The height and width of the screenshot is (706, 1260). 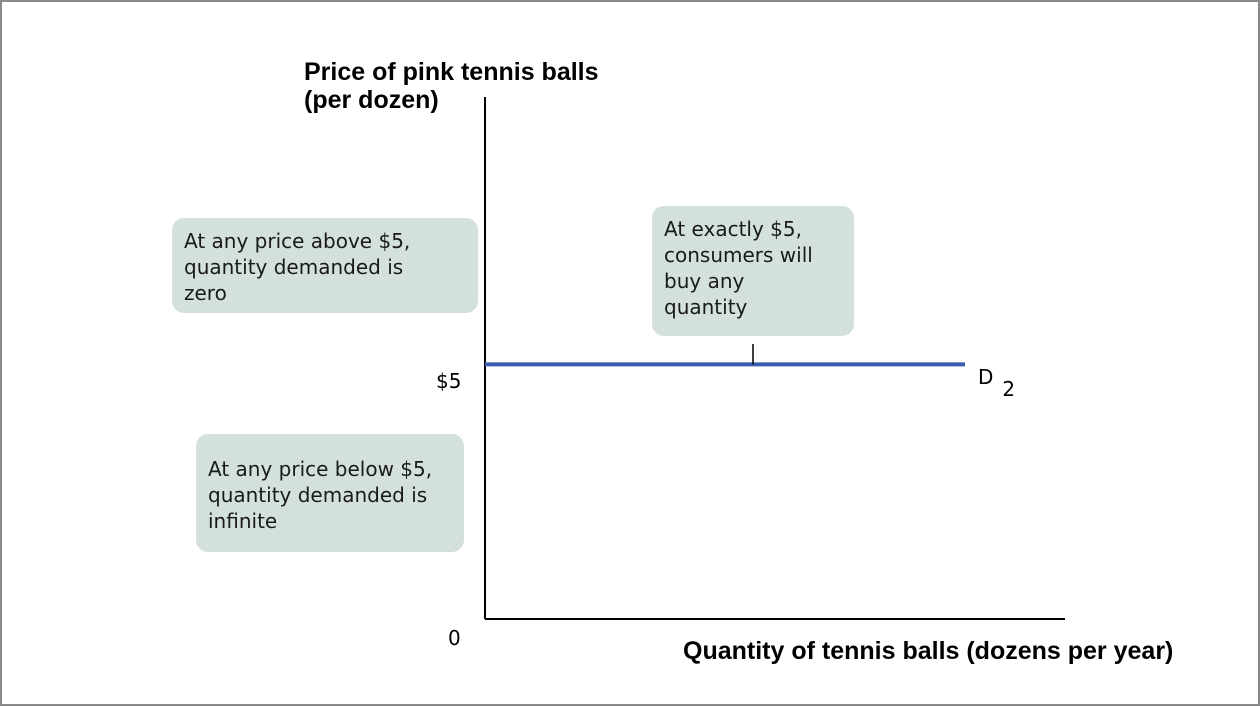 I want to click on y-tick-label-5: $5, so click(x=449, y=381).